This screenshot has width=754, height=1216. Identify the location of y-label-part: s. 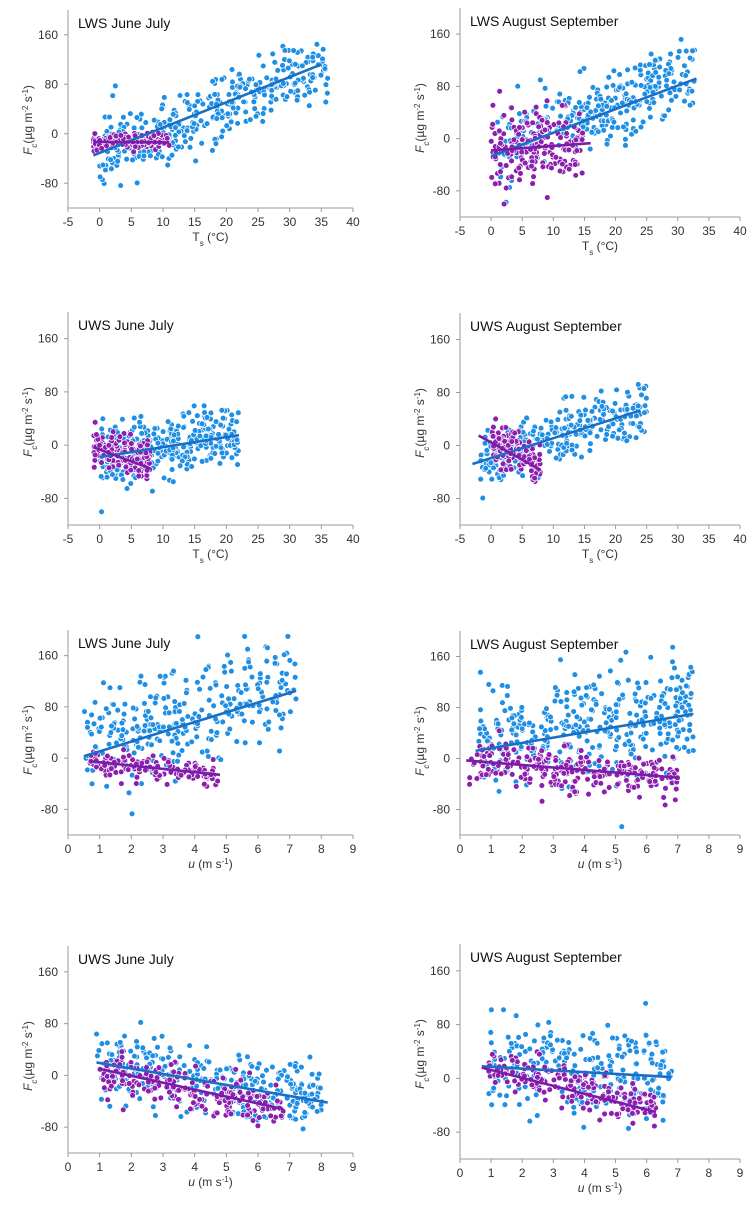
(28, 402).